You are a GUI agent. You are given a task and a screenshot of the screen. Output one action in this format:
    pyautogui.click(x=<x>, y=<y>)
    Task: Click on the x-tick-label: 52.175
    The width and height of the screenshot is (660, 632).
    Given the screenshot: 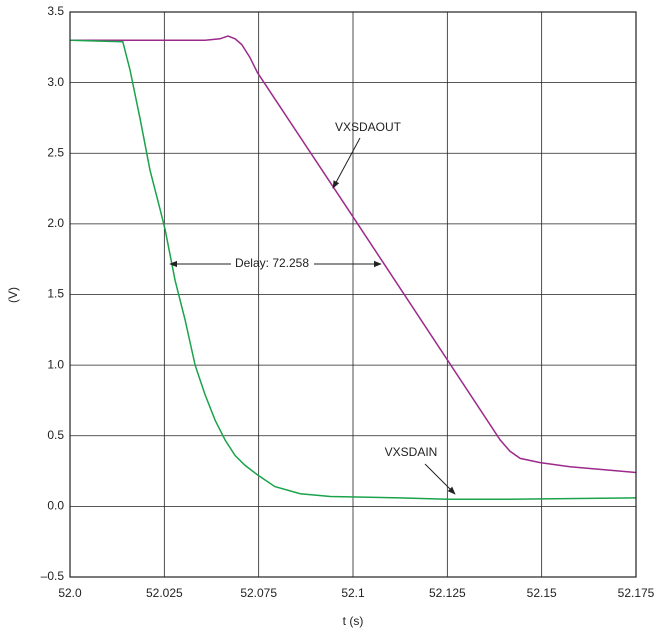 What is the action you would take?
    pyautogui.click(x=636, y=593)
    